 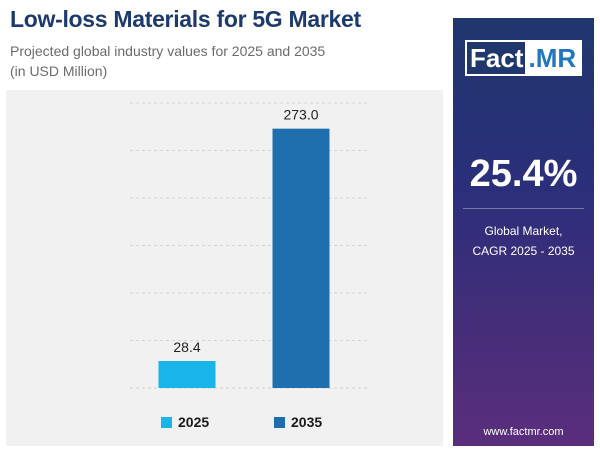 What do you see at coordinates (523, 432) in the screenshot?
I see `website-link: www.factmr.com` at bounding box center [523, 432].